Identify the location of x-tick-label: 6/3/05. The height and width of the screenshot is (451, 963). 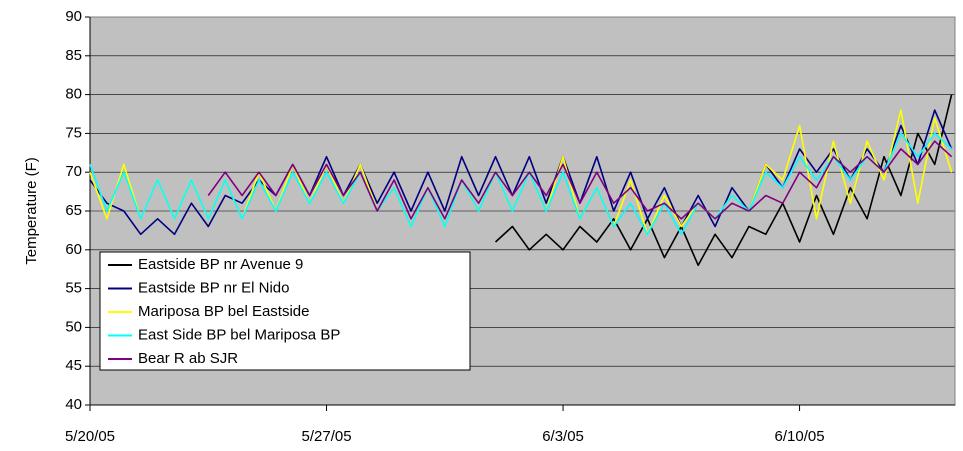
(563, 436).